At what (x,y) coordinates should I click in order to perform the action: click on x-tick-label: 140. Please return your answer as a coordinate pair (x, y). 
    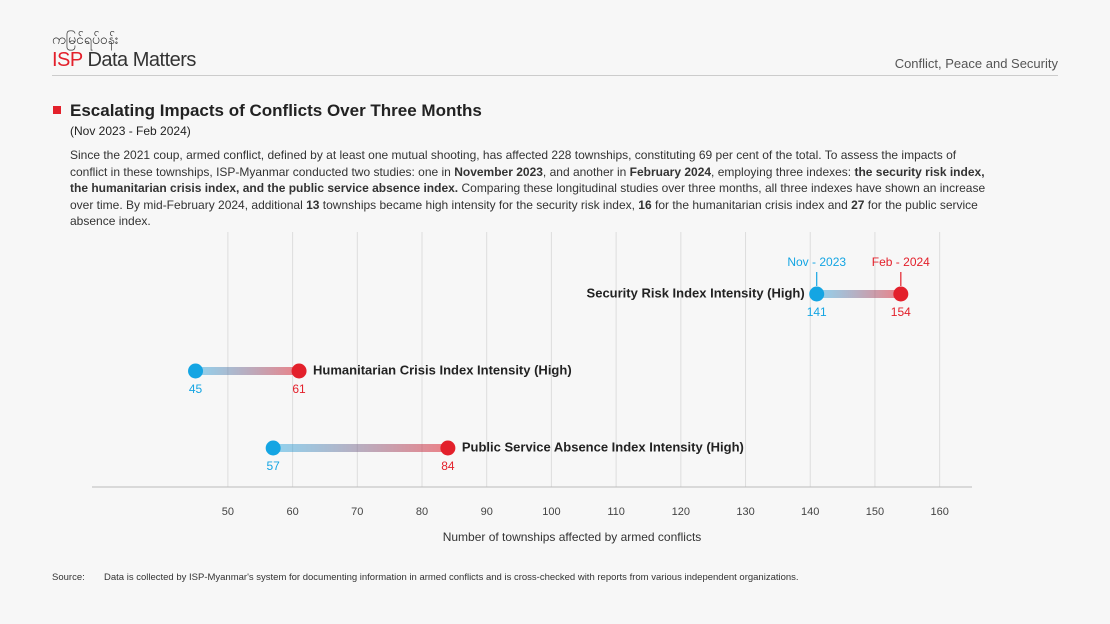
    Looking at the image, I should click on (810, 512).